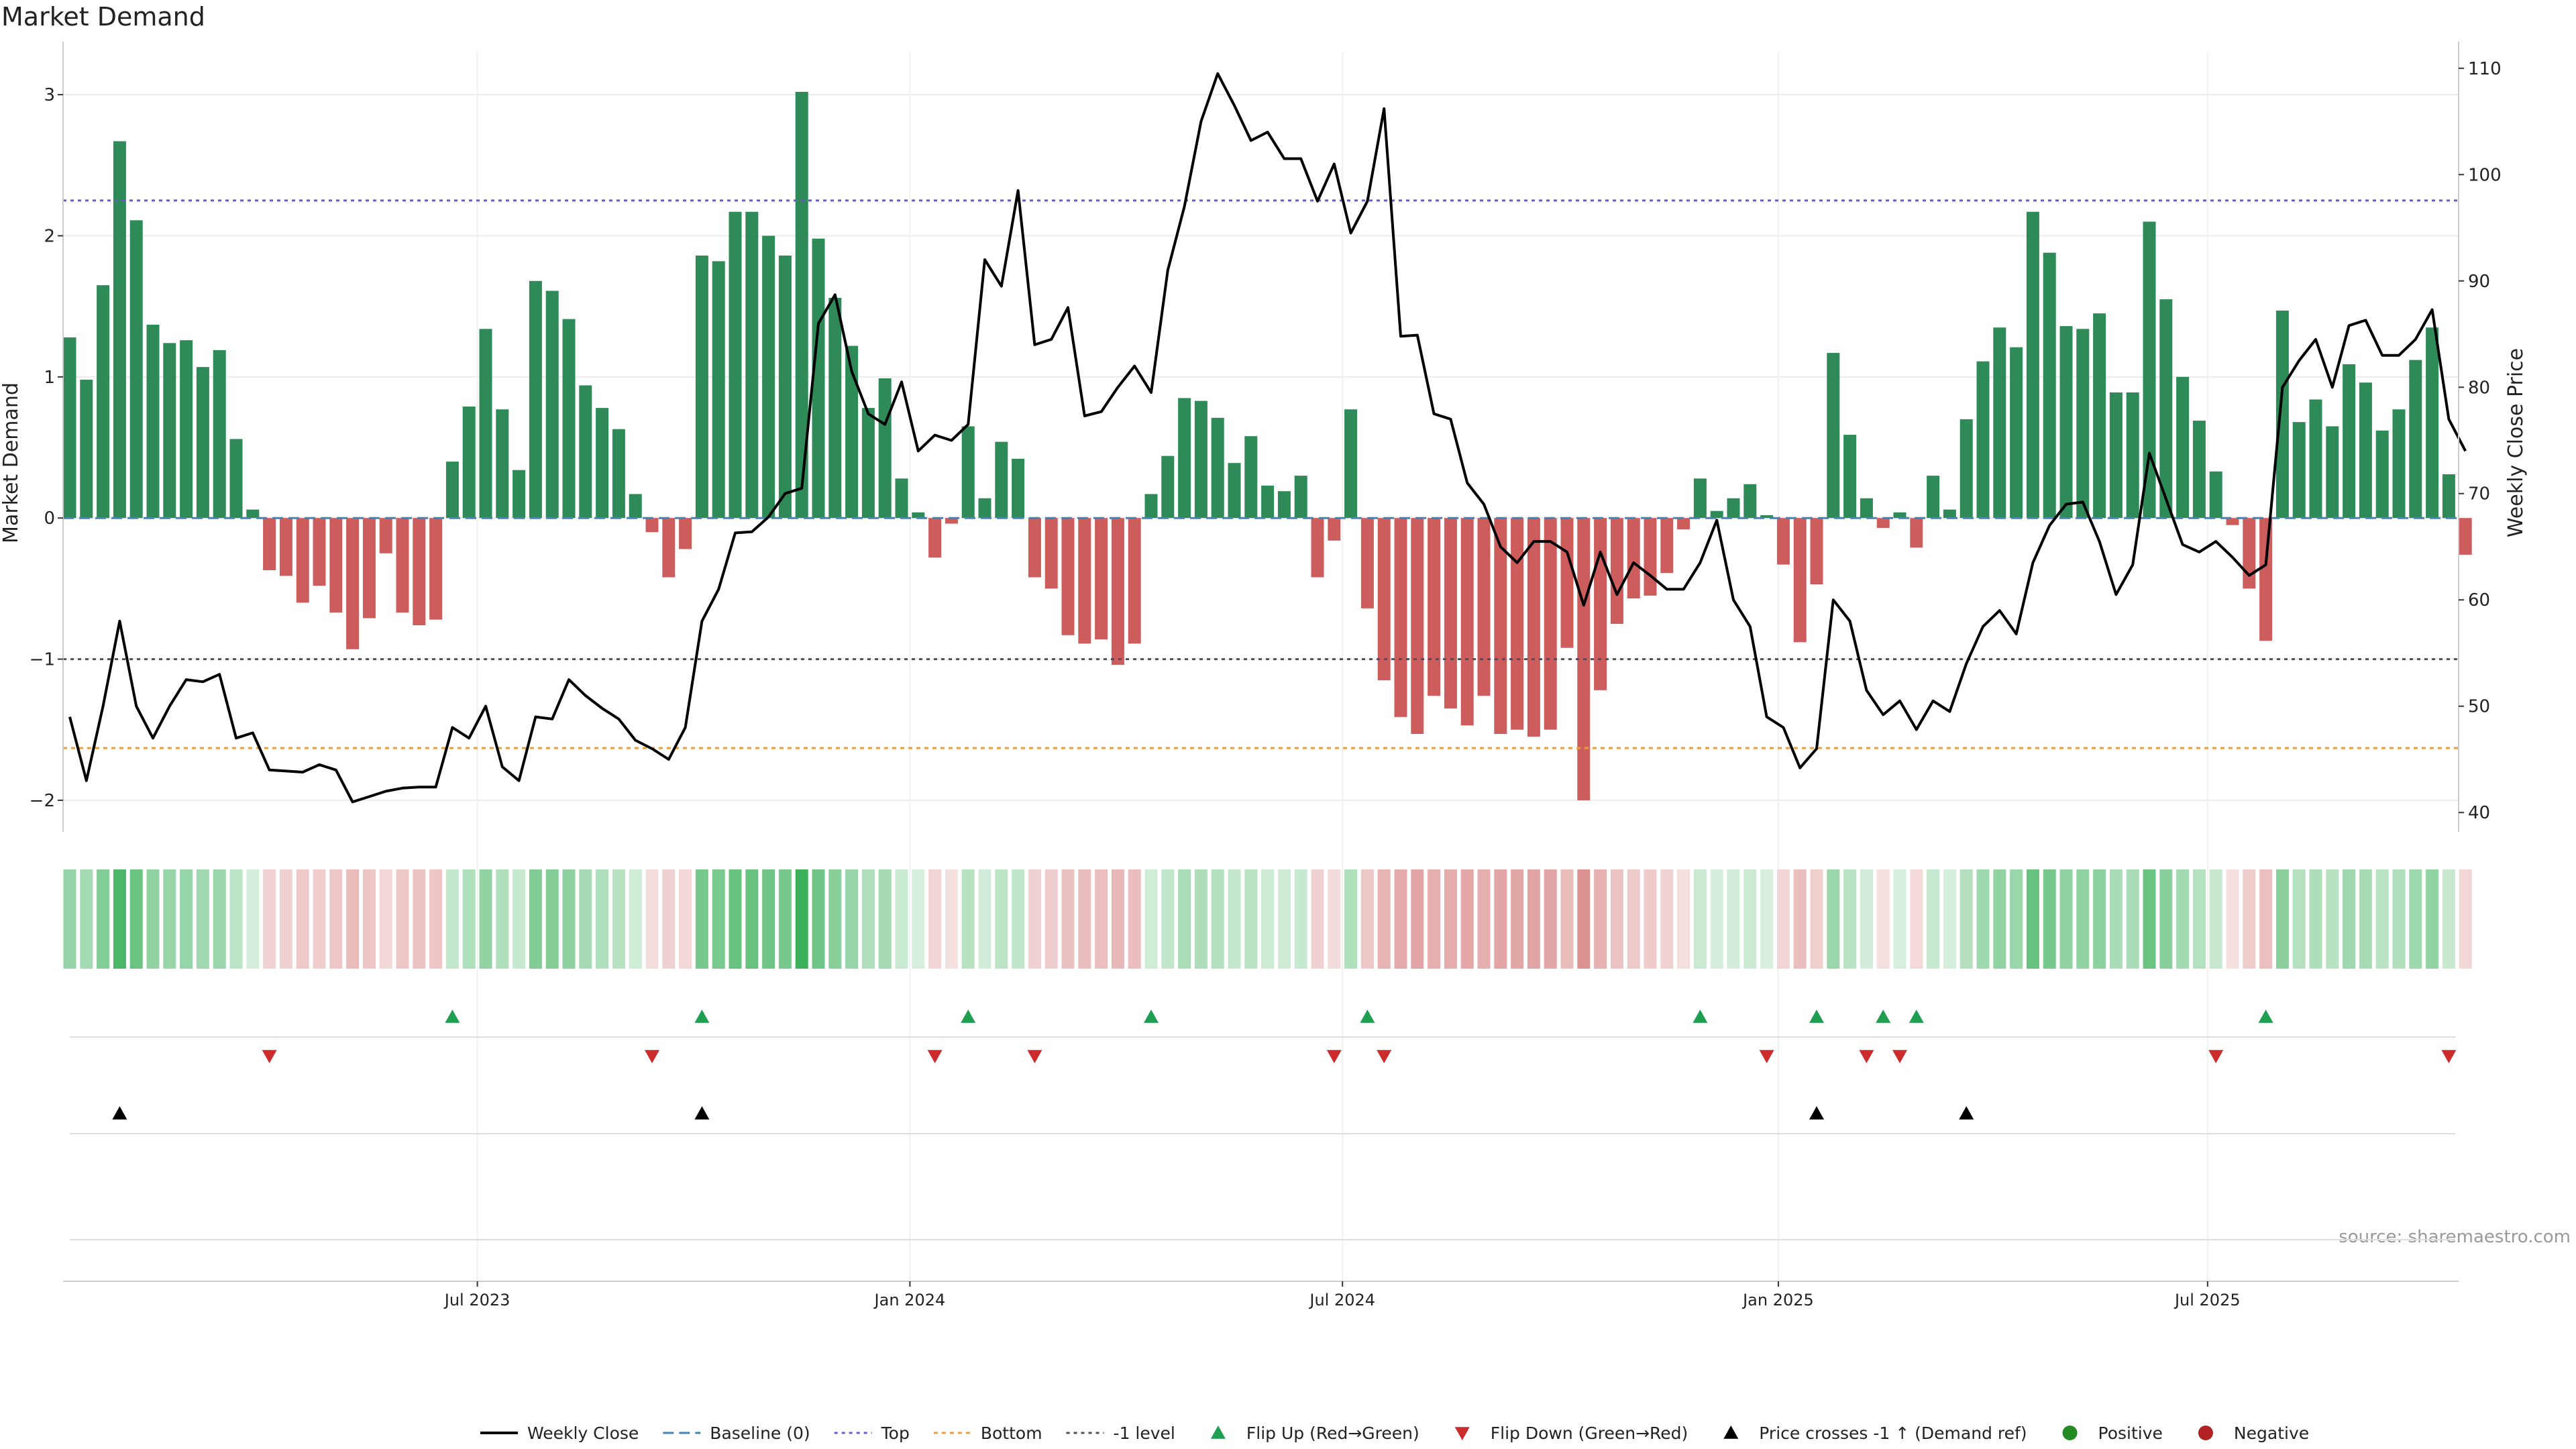  I want to click on legend-label: Flip Up (Red→Green), so click(1332, 1433).